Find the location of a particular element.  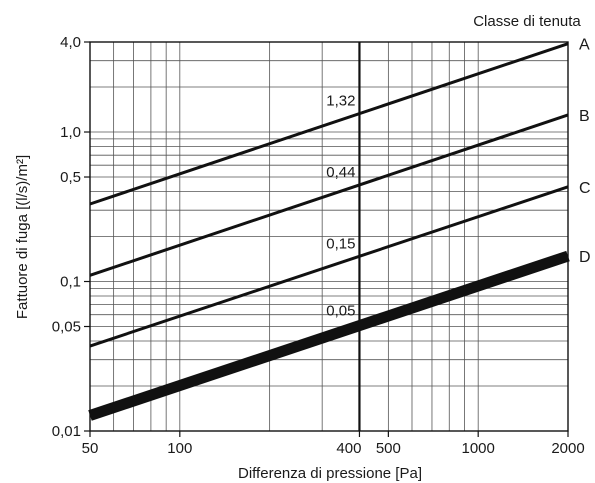

y-tick-label: 4,0 is located at coordinates (70, 42).